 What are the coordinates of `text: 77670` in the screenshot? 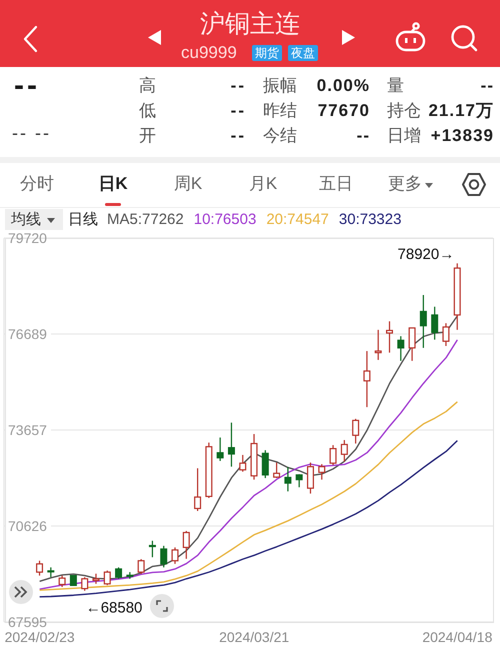 It's located at (344, 111).